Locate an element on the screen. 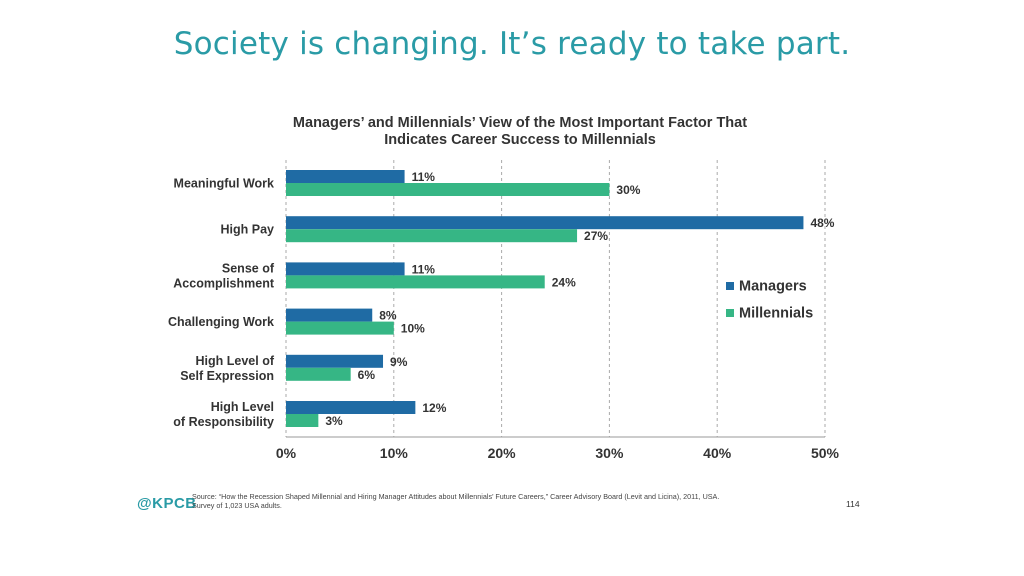  x-tick-label: 30% is located at coordinates (609, 453).